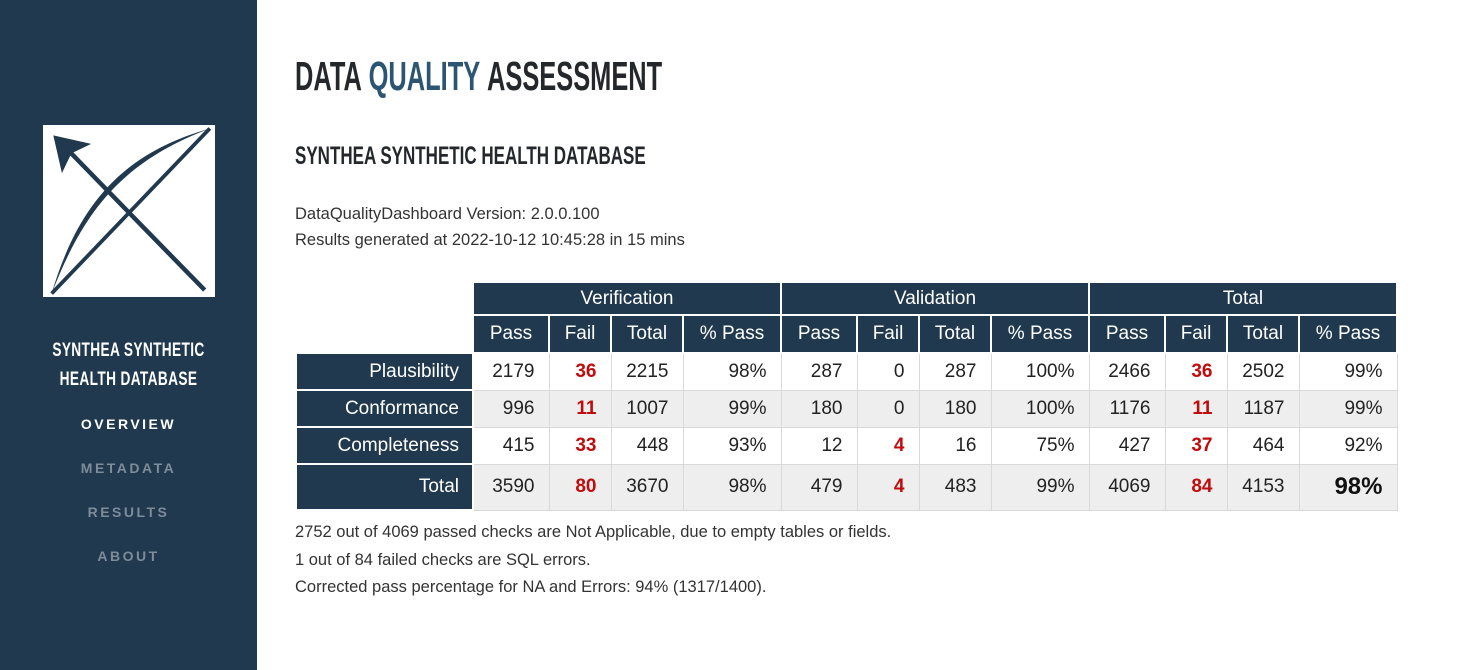 The width and height of the screenshot is (1477, 670). What do you see at coordinates (511, 487) in the screenshot?
I see `cell-verification-pass: 3590` at bounding box center [511, 487].